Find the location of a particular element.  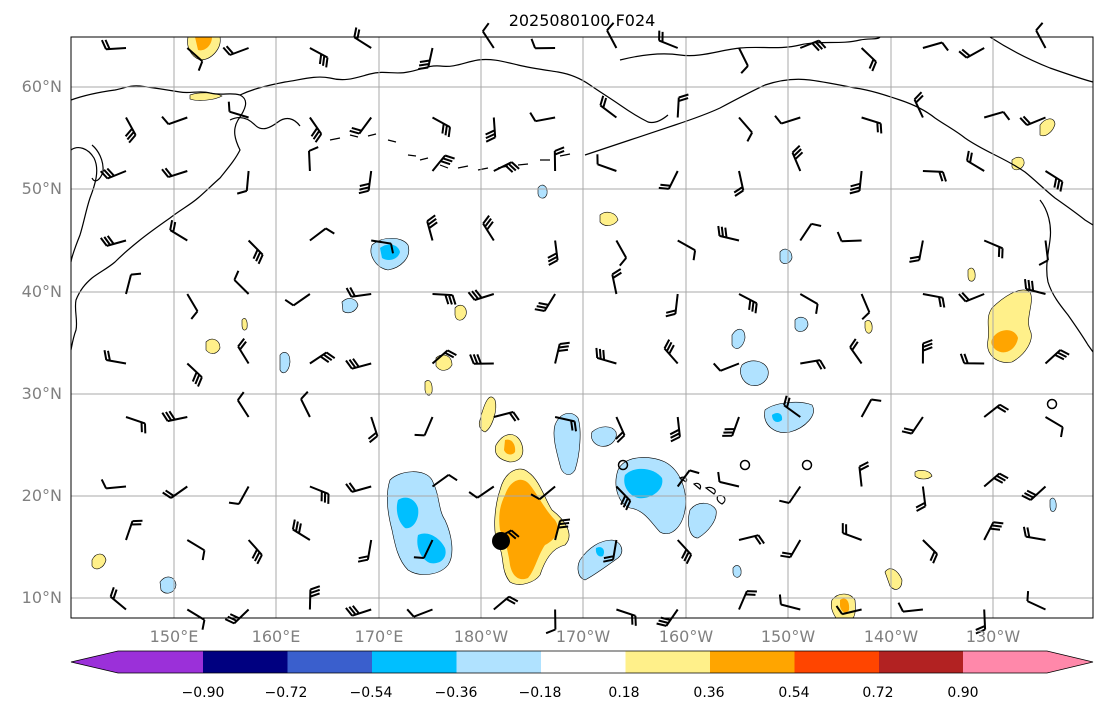

colorbar is located at coordinates (582, 662).